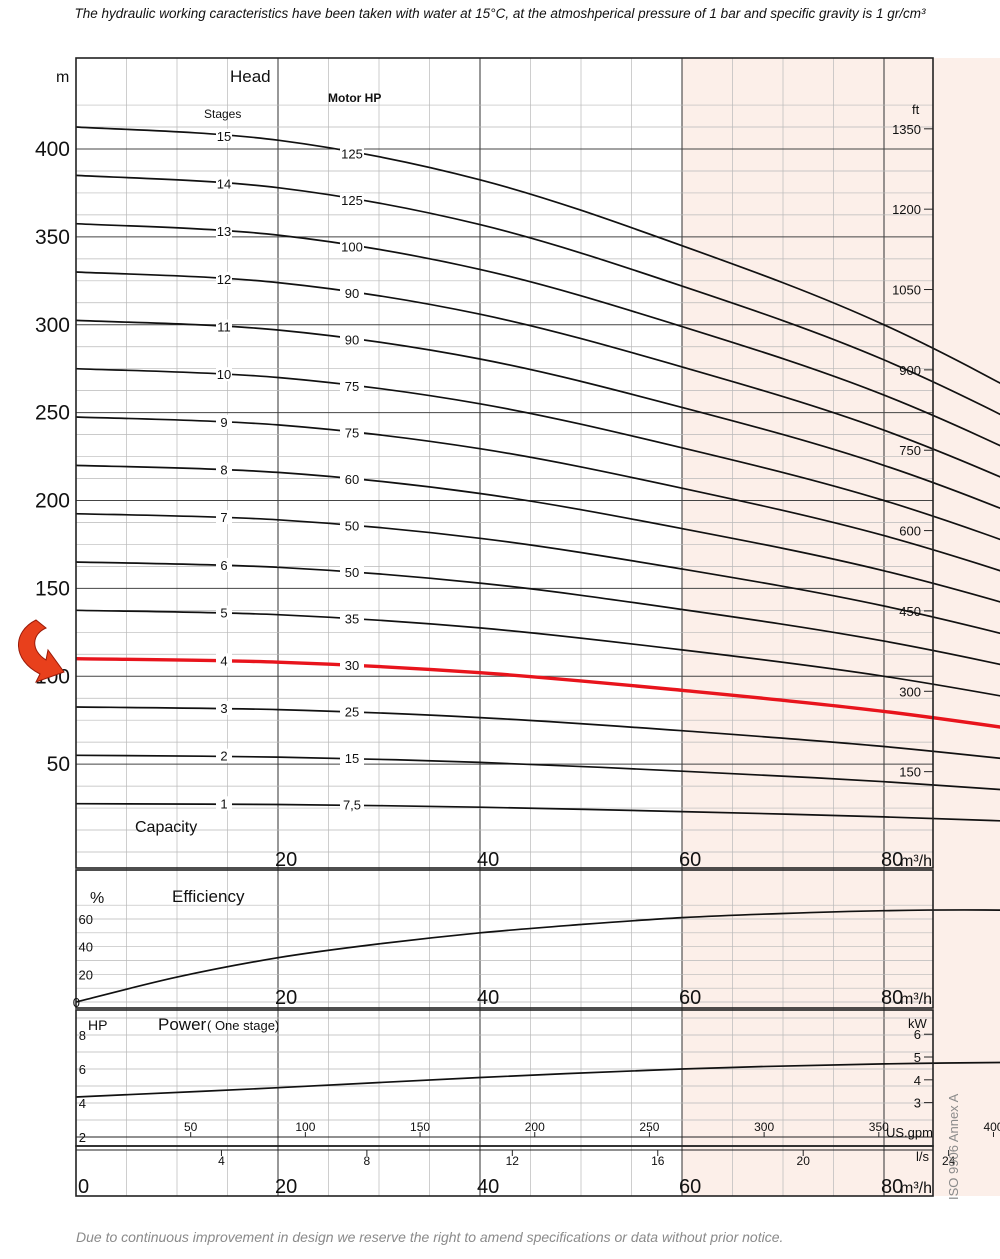  Describe the element at coordinates (352, 246) in the screenshot. I see `hp-label-13: 100` at that location.